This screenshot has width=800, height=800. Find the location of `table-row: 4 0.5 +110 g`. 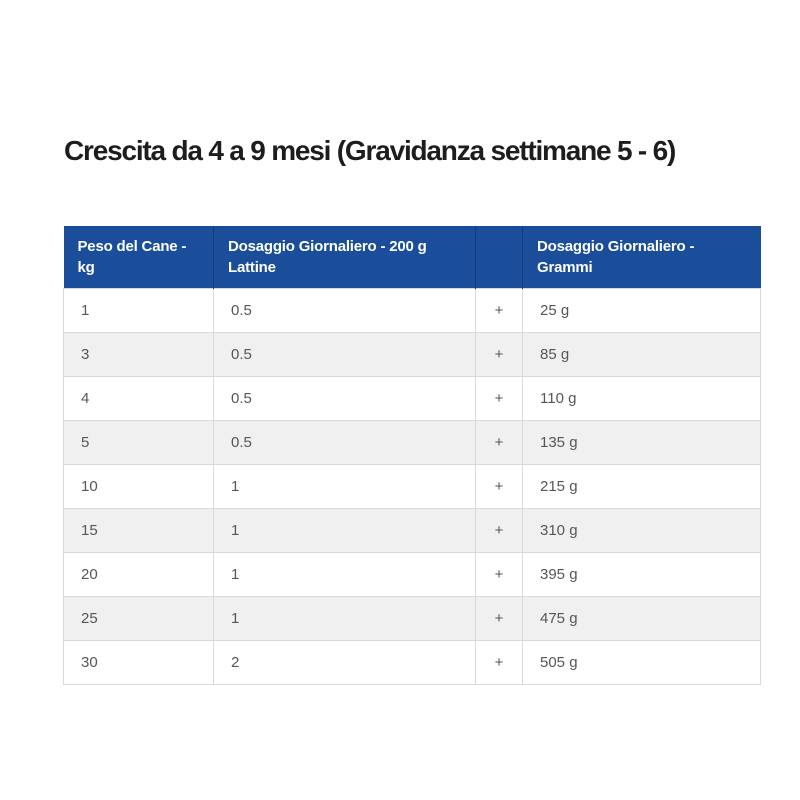

table-row: 4 0.5 +110 g is located at coordinates (412, 398).